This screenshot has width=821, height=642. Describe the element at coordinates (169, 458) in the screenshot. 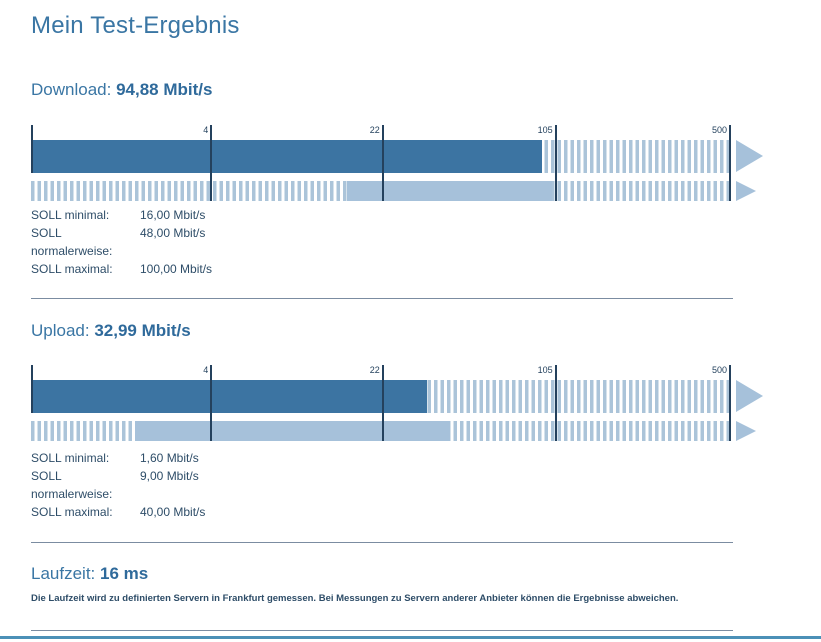

I see `soll-minimal-value: 1,60 Mbit/s` at that location.